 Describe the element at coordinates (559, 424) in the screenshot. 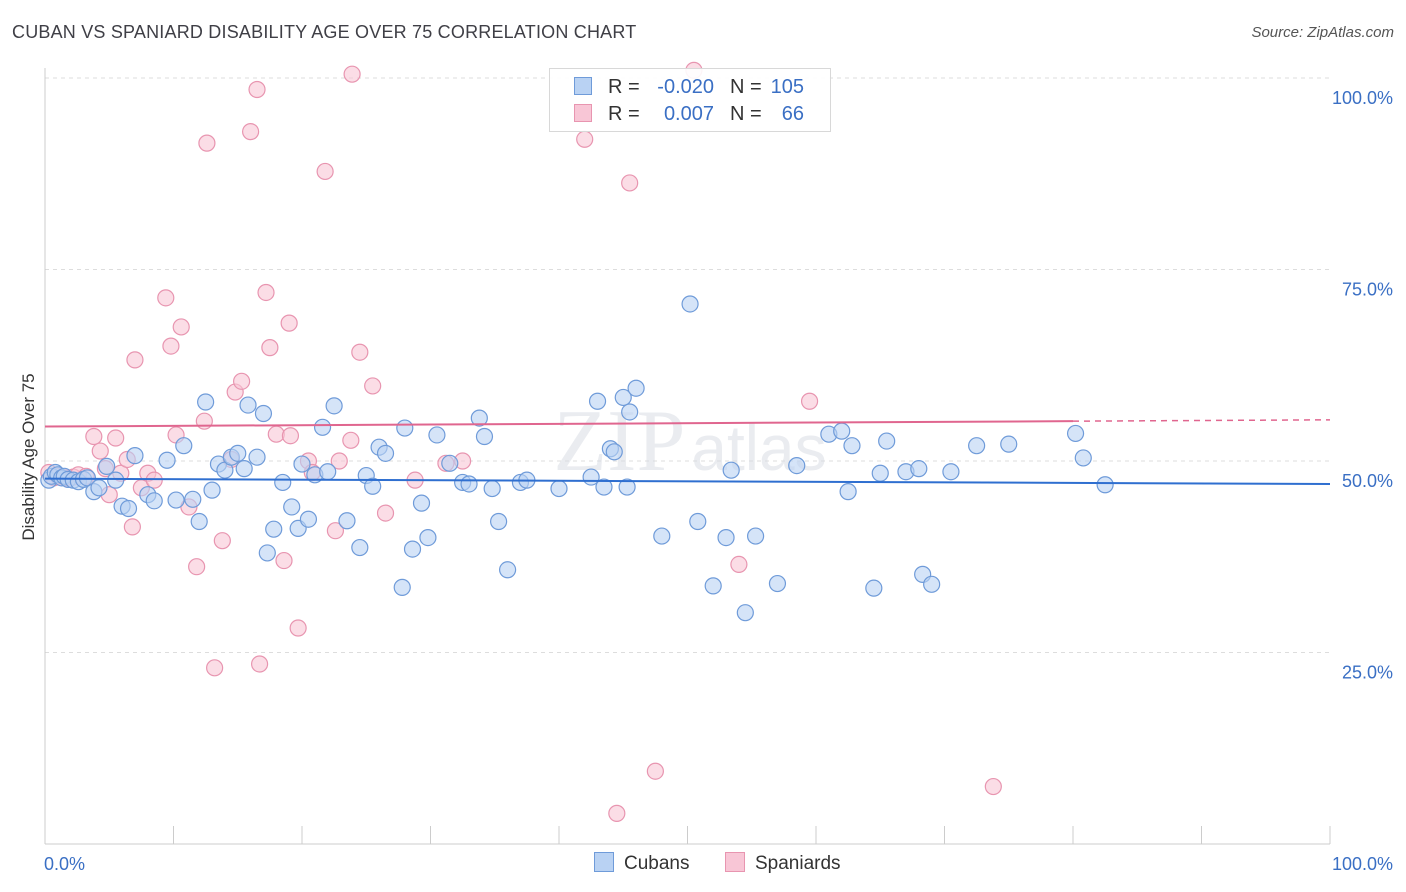

I see `spaniards-trend-line` at that location.